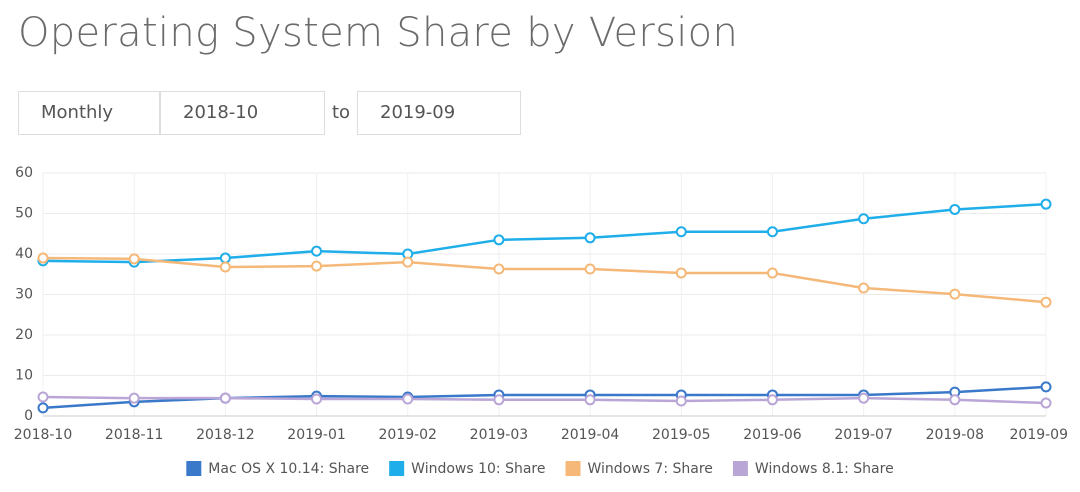 This screenshot has height=492, width=1080. What do you see at coordinates (590, 435) in the screenshot?
I see `x-tick-label: 2019-04` at bounding box center [590, 435].